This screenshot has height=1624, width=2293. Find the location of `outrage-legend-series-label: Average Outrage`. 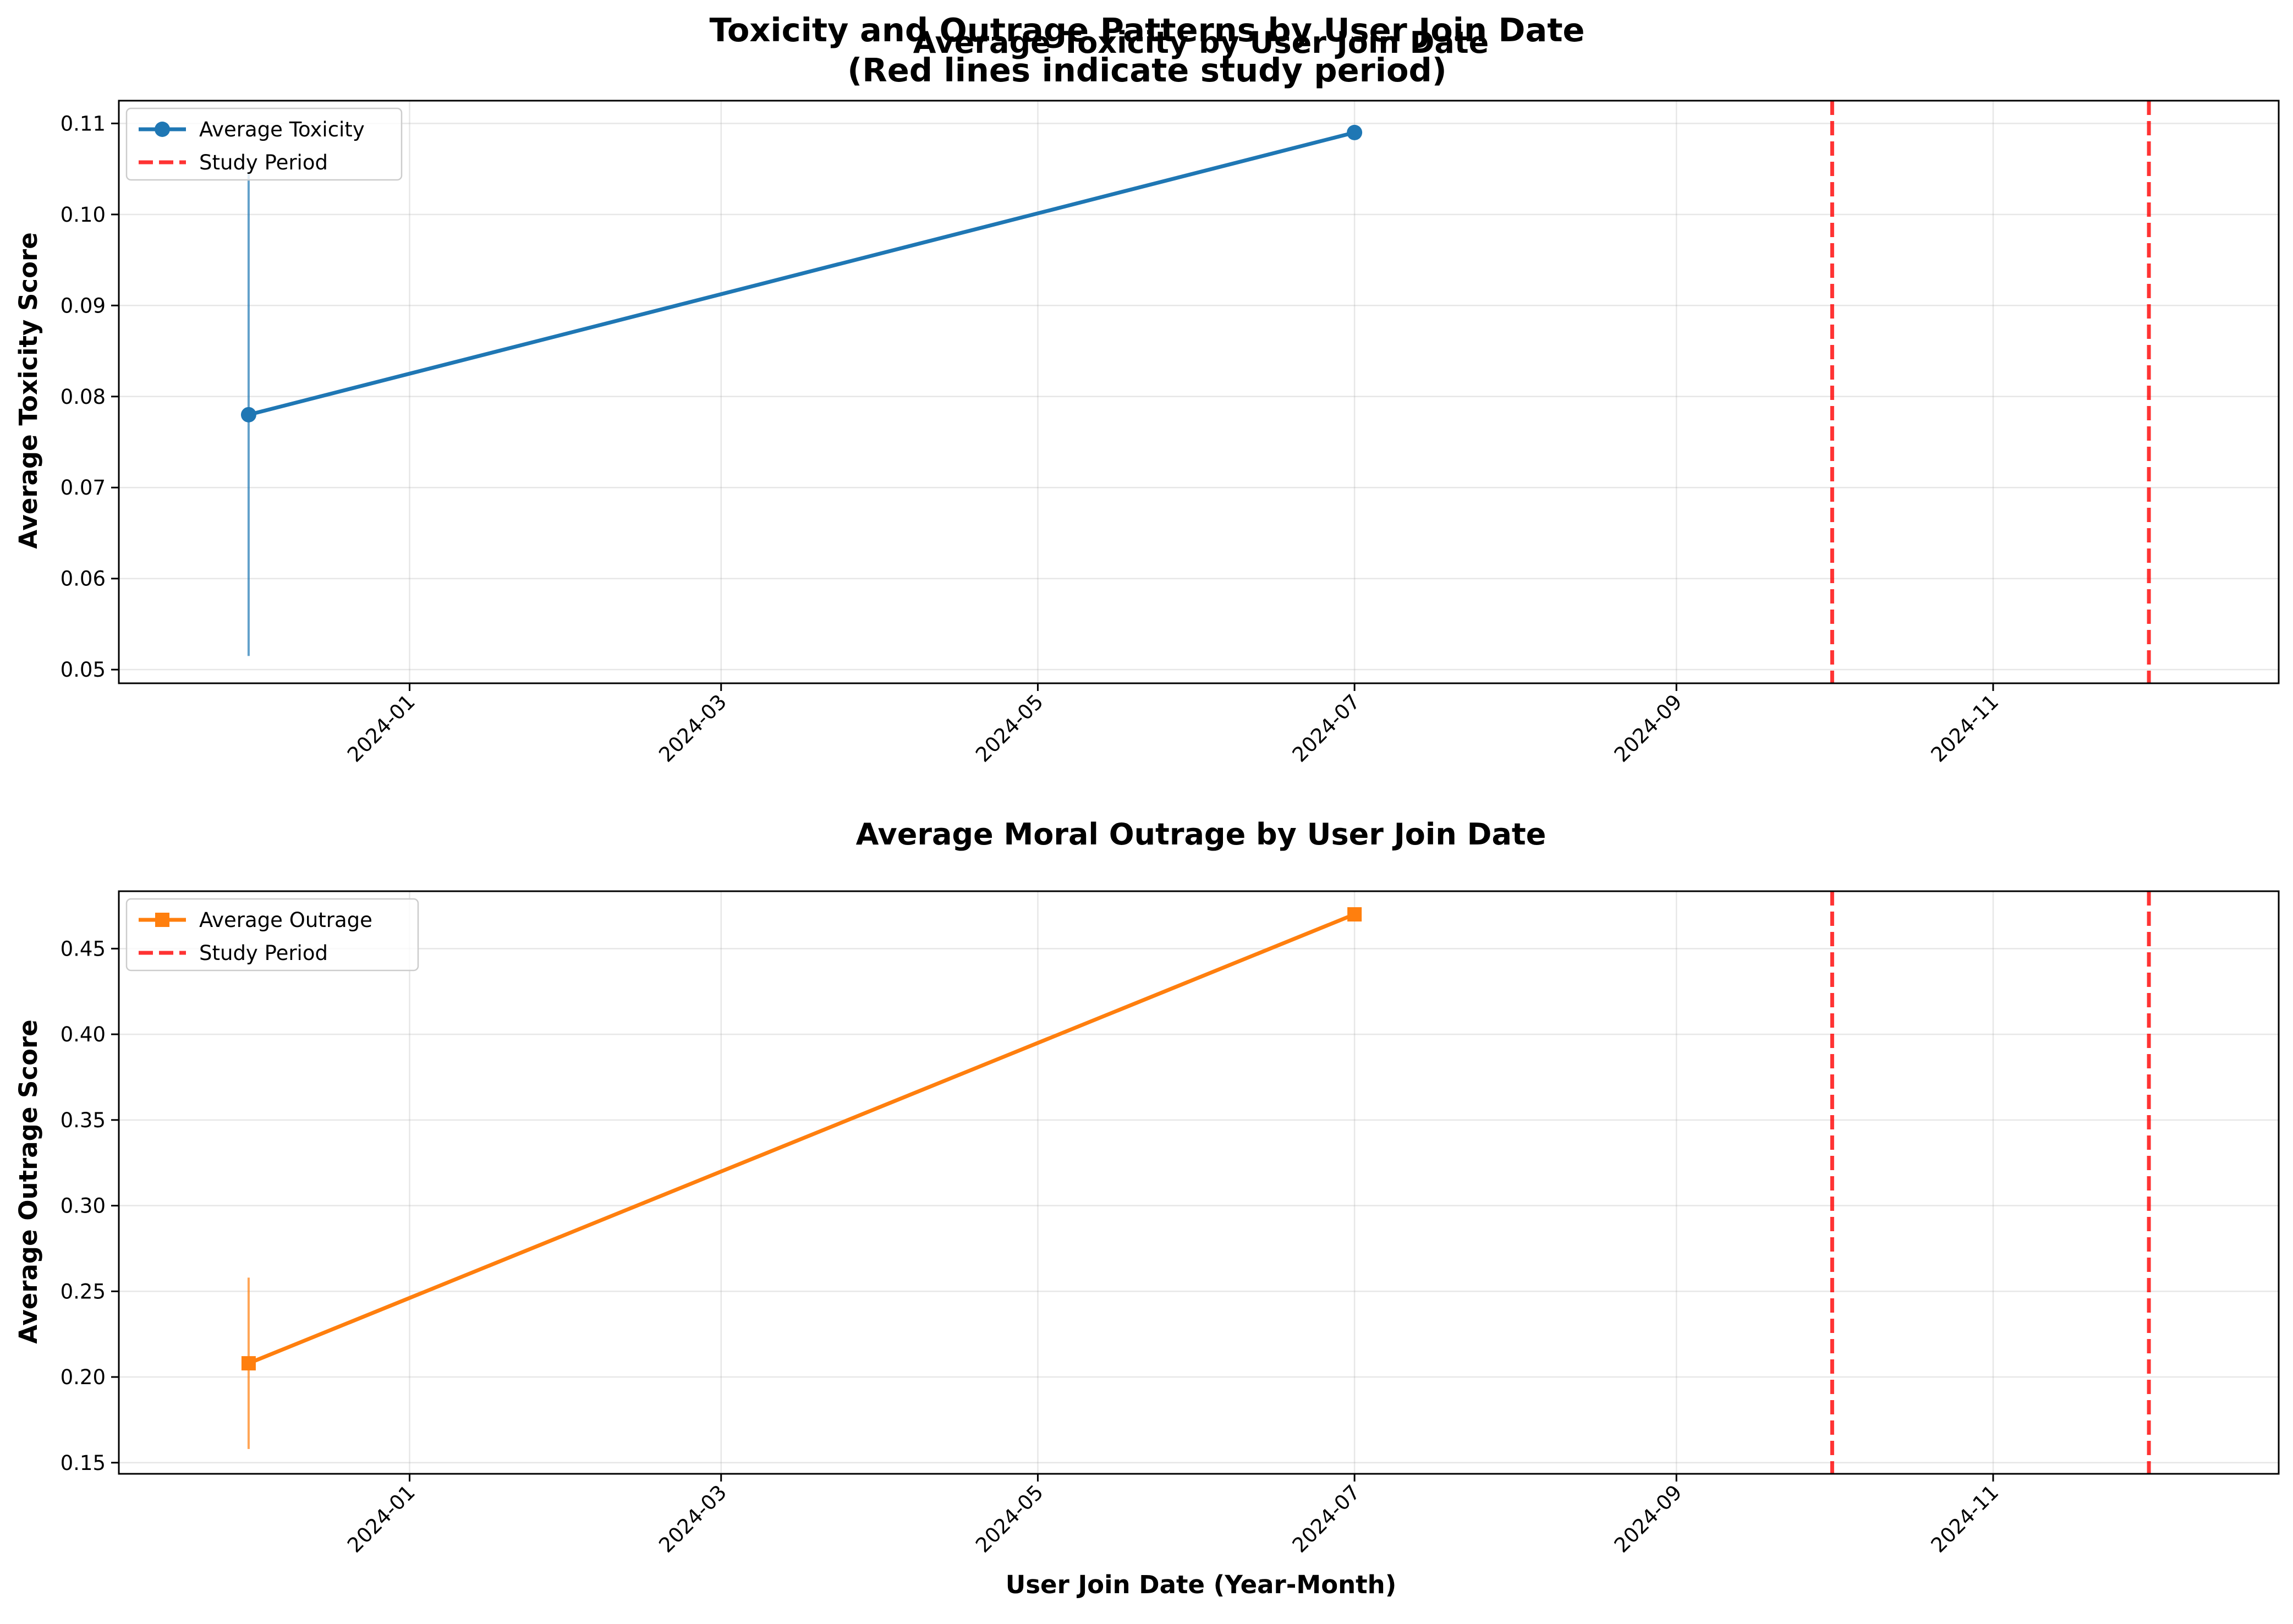

outrage-legend-series-label: Average Outrage is located at coordinates (285, 920).